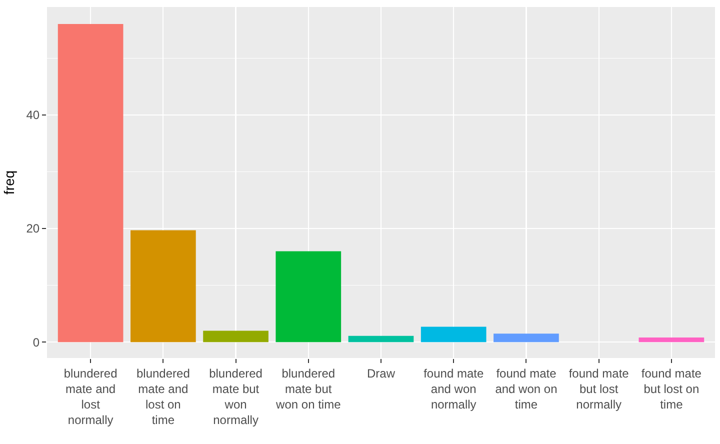  What do you see at coordinates (308, 389) in the screenshot?
I see `x-tick-label: blundered mate but won on time` at bounding box center [308, 389].